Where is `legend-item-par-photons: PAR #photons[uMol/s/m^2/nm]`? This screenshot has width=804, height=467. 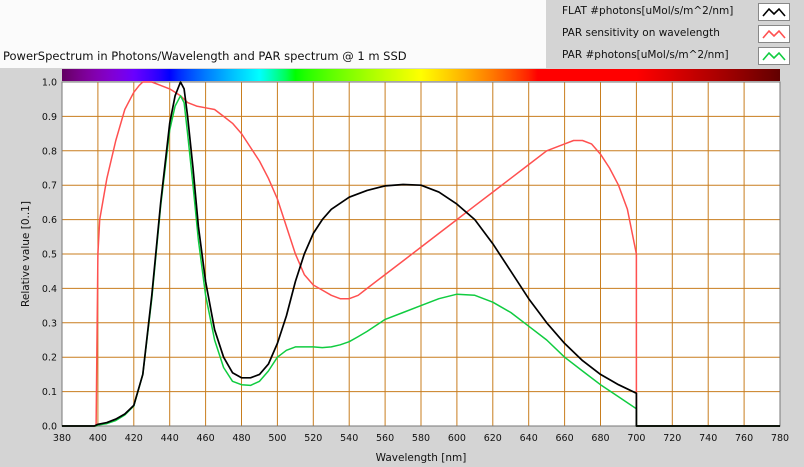
legend-item-par-photons: PAR #photons[uMol/s/m^2/nm] is located at coordinates (676, 56).